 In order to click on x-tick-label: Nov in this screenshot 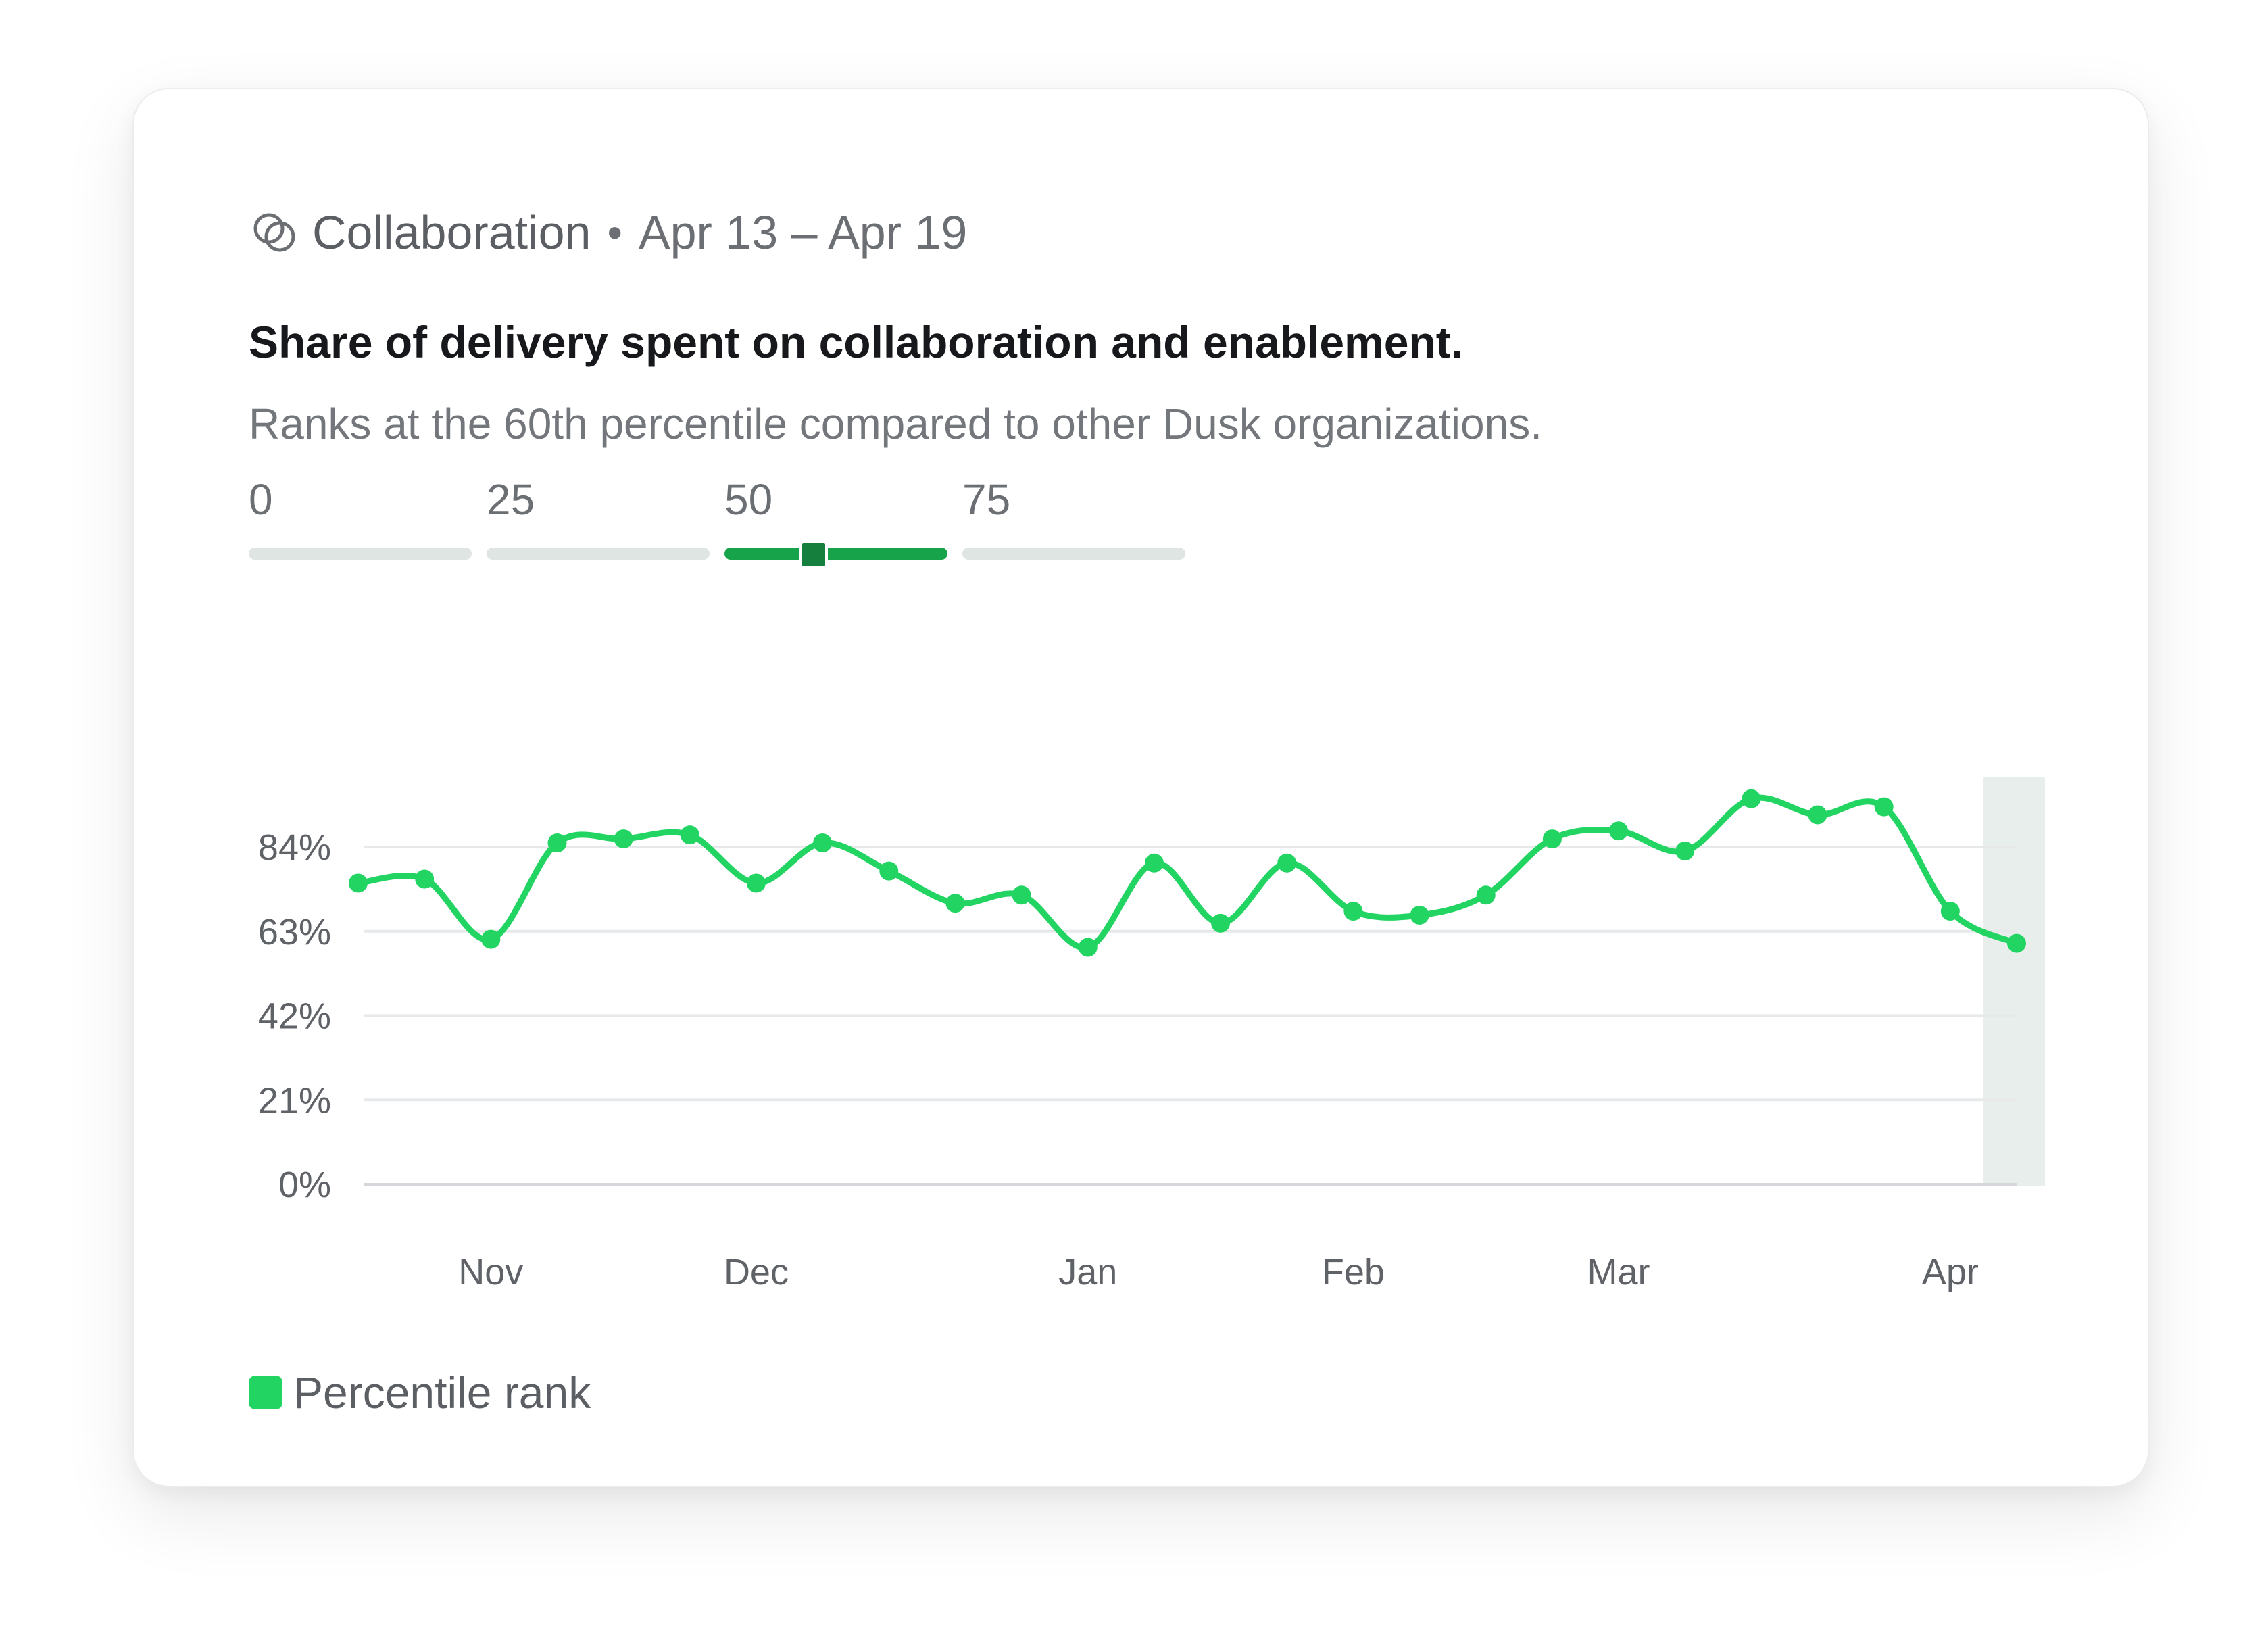, I will do `click(490, 1272)`.